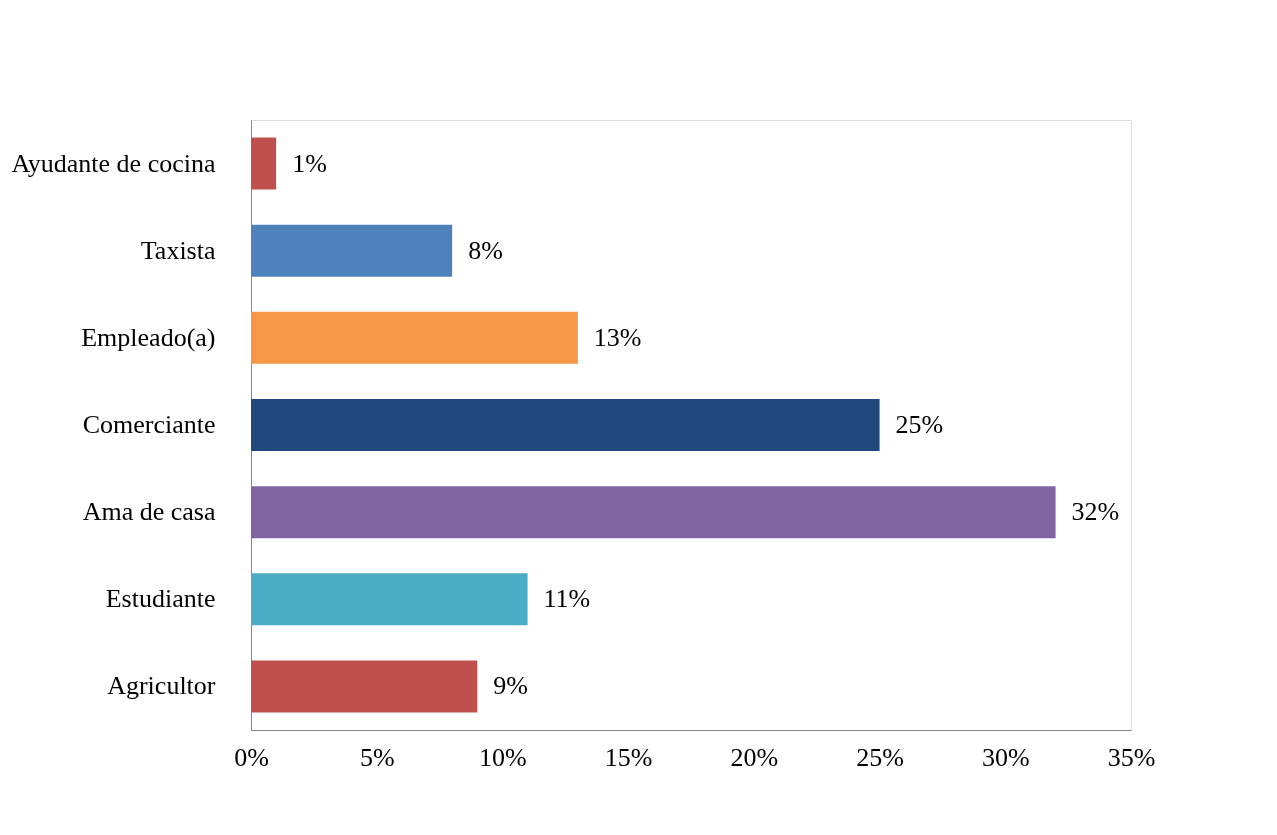 This screenshot has width=1277, height=835. What do you see at coordinates (1005, 757) in the screenshot?
I see `x-tick-label: 30%` at bounding box center [1005, 757].